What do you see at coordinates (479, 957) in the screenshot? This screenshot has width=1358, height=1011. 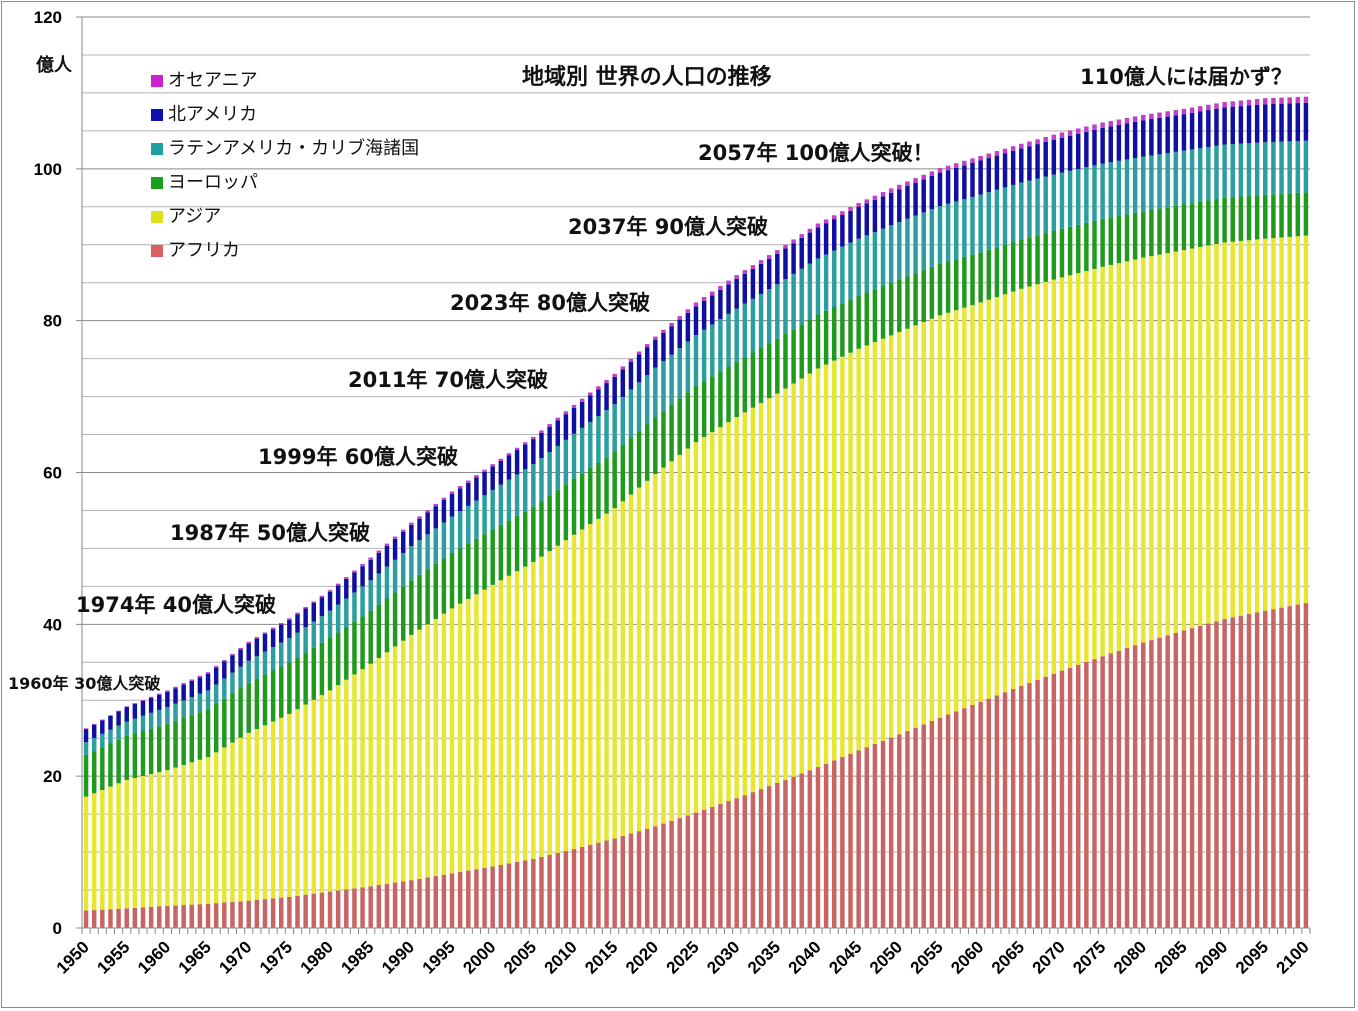 I see `x-tick-label: 2000` at bounding box center [479, 957].